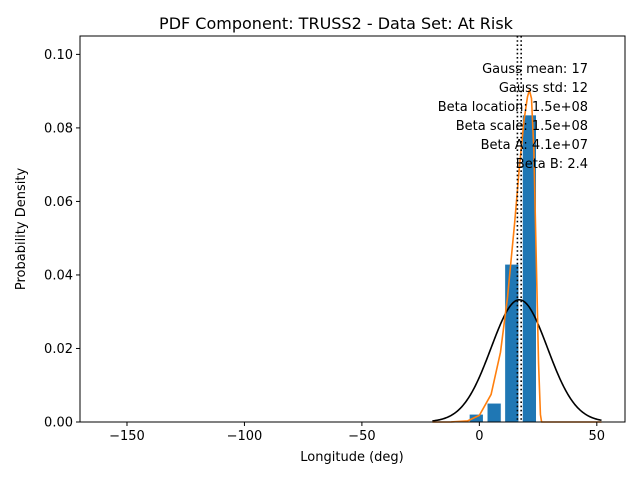 The height and width of the screenshot is (480, 640). I want to click on annotation-text: Gauss std: 12, so click(543, 88).